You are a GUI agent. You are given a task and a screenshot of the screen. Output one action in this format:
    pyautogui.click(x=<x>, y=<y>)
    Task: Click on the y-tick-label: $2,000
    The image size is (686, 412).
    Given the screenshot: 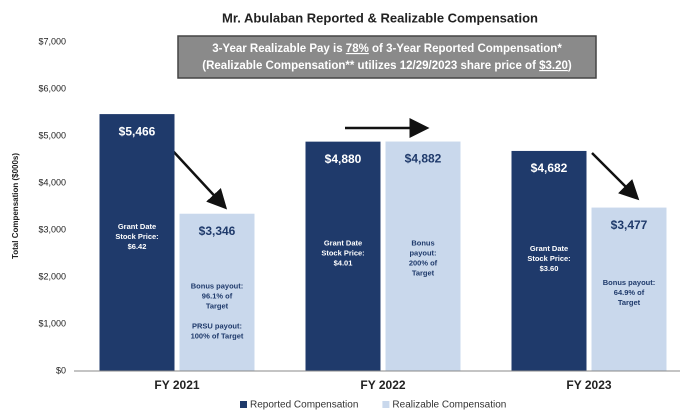 What is the action you would take?
    pyautogui.click(x=52, y=276)
    